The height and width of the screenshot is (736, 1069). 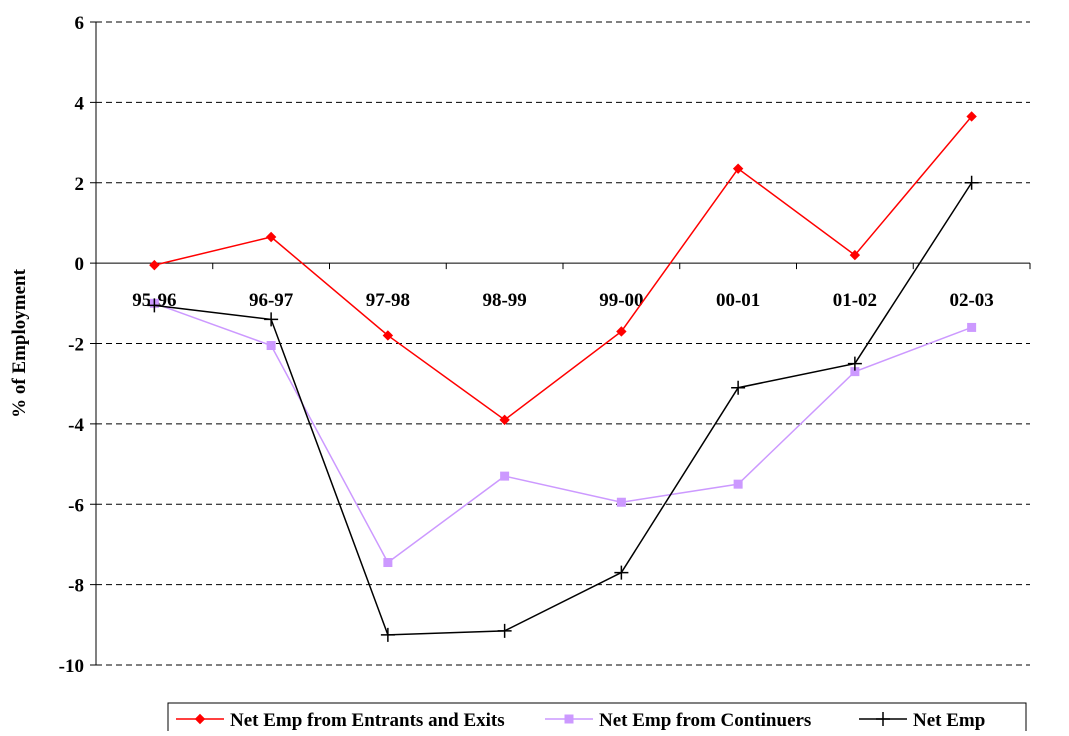 I want to click on category-label: 01-02, so click(x=855, y=300).